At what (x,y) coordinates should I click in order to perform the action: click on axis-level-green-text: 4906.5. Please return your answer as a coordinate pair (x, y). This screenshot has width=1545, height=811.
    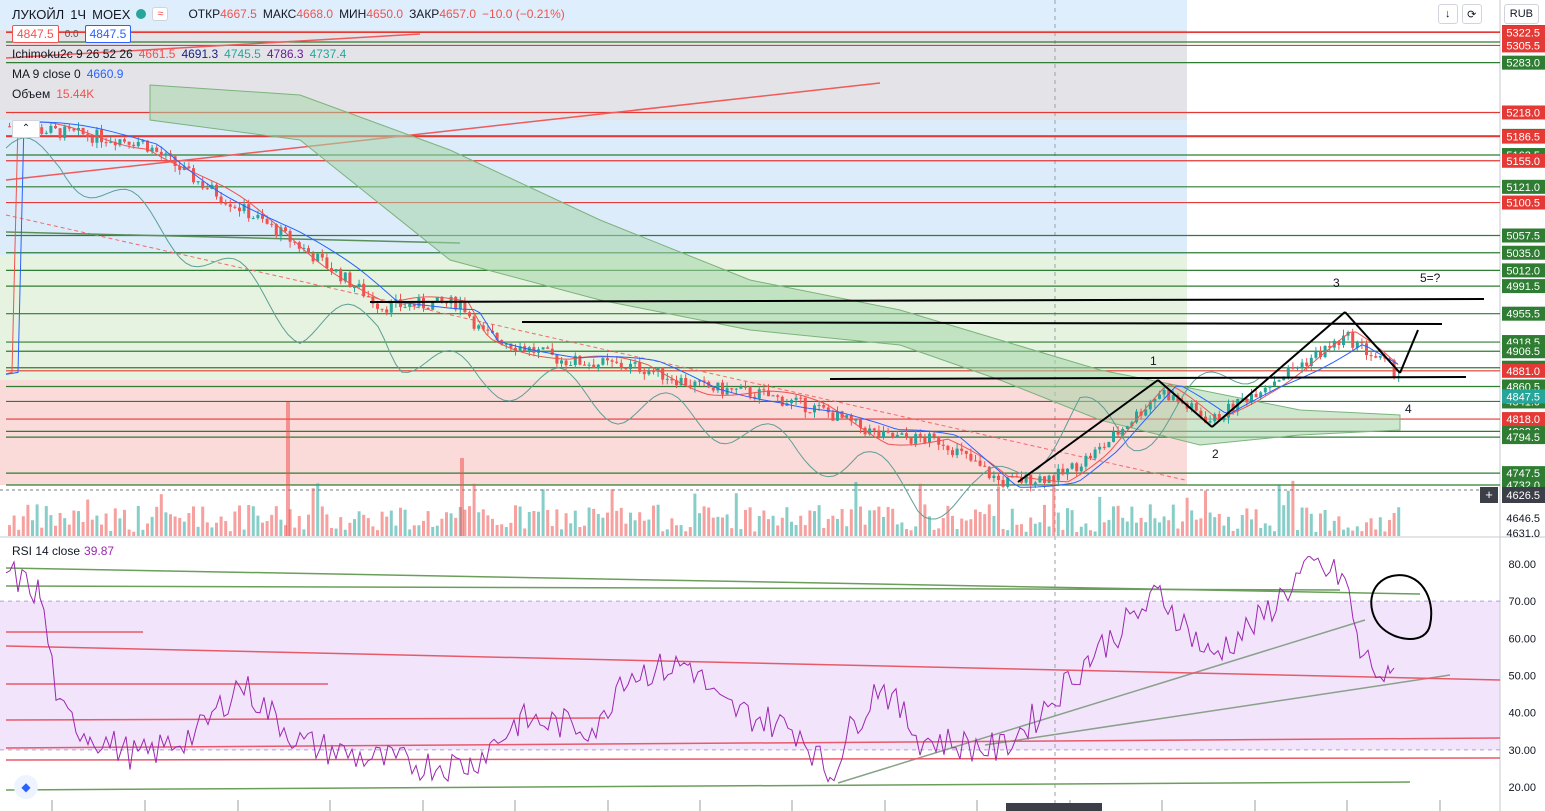
    Looking at the image, I should click on (1523, 352).